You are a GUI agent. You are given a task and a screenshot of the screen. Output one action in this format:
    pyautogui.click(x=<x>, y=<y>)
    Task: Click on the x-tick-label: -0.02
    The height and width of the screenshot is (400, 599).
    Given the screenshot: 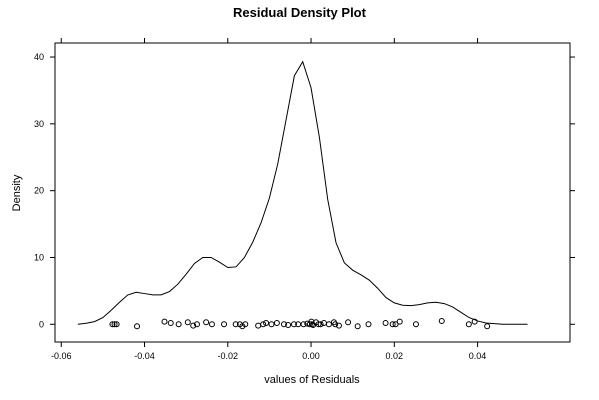 What is the action you would take?
    pyautogui.click(x=228, y=356)
    